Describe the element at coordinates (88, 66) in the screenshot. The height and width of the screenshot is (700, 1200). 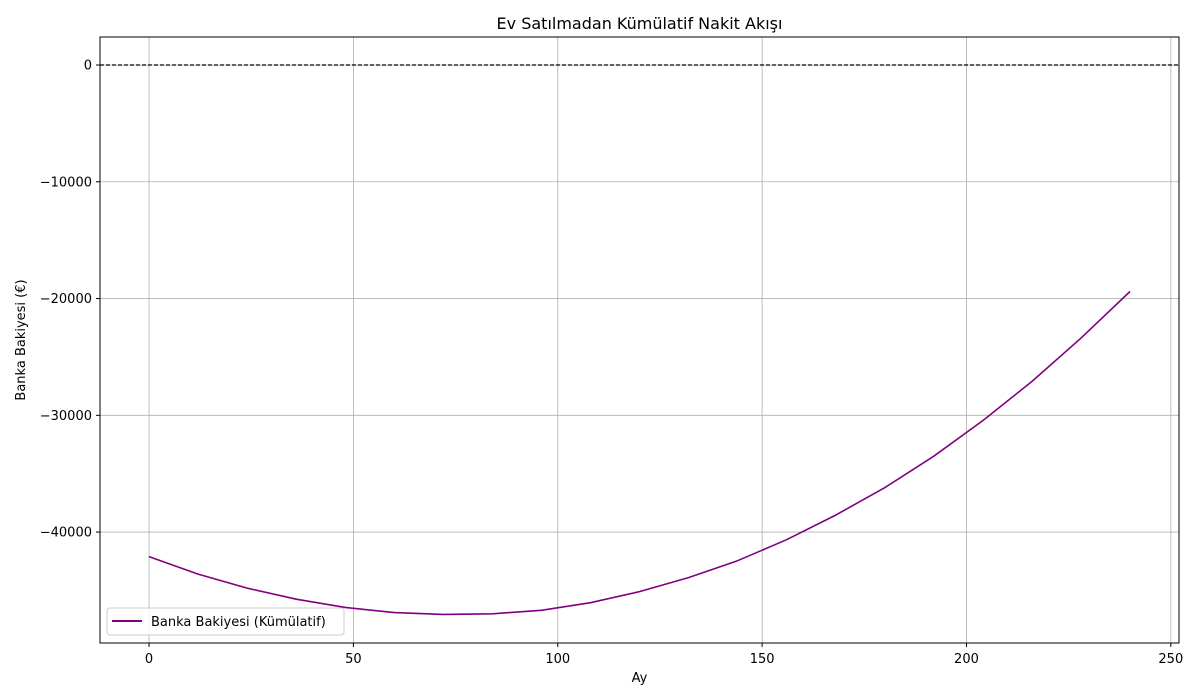
I see `y-tick-label: 0` at that location.